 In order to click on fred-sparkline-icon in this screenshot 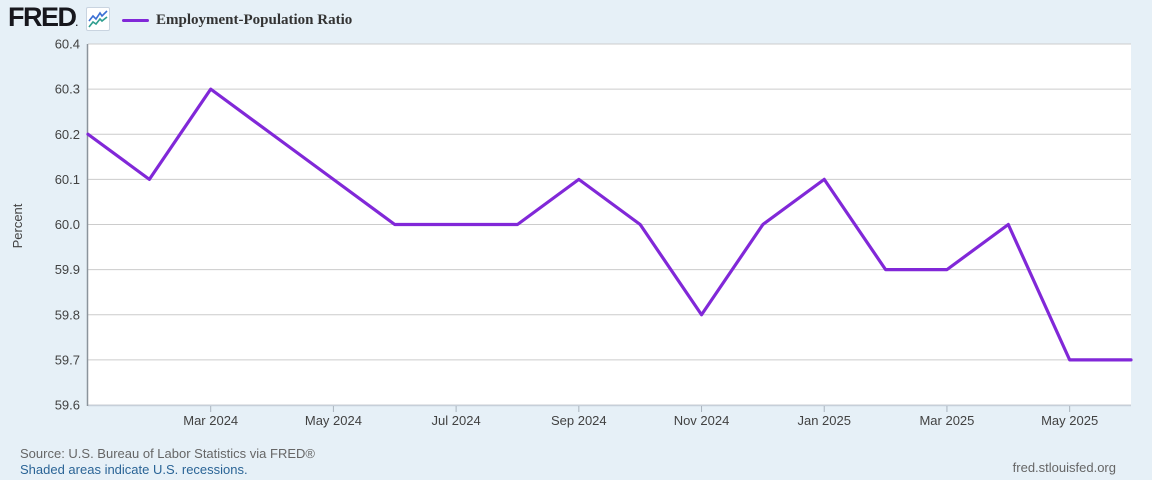, I will do `click(98, 19)`.